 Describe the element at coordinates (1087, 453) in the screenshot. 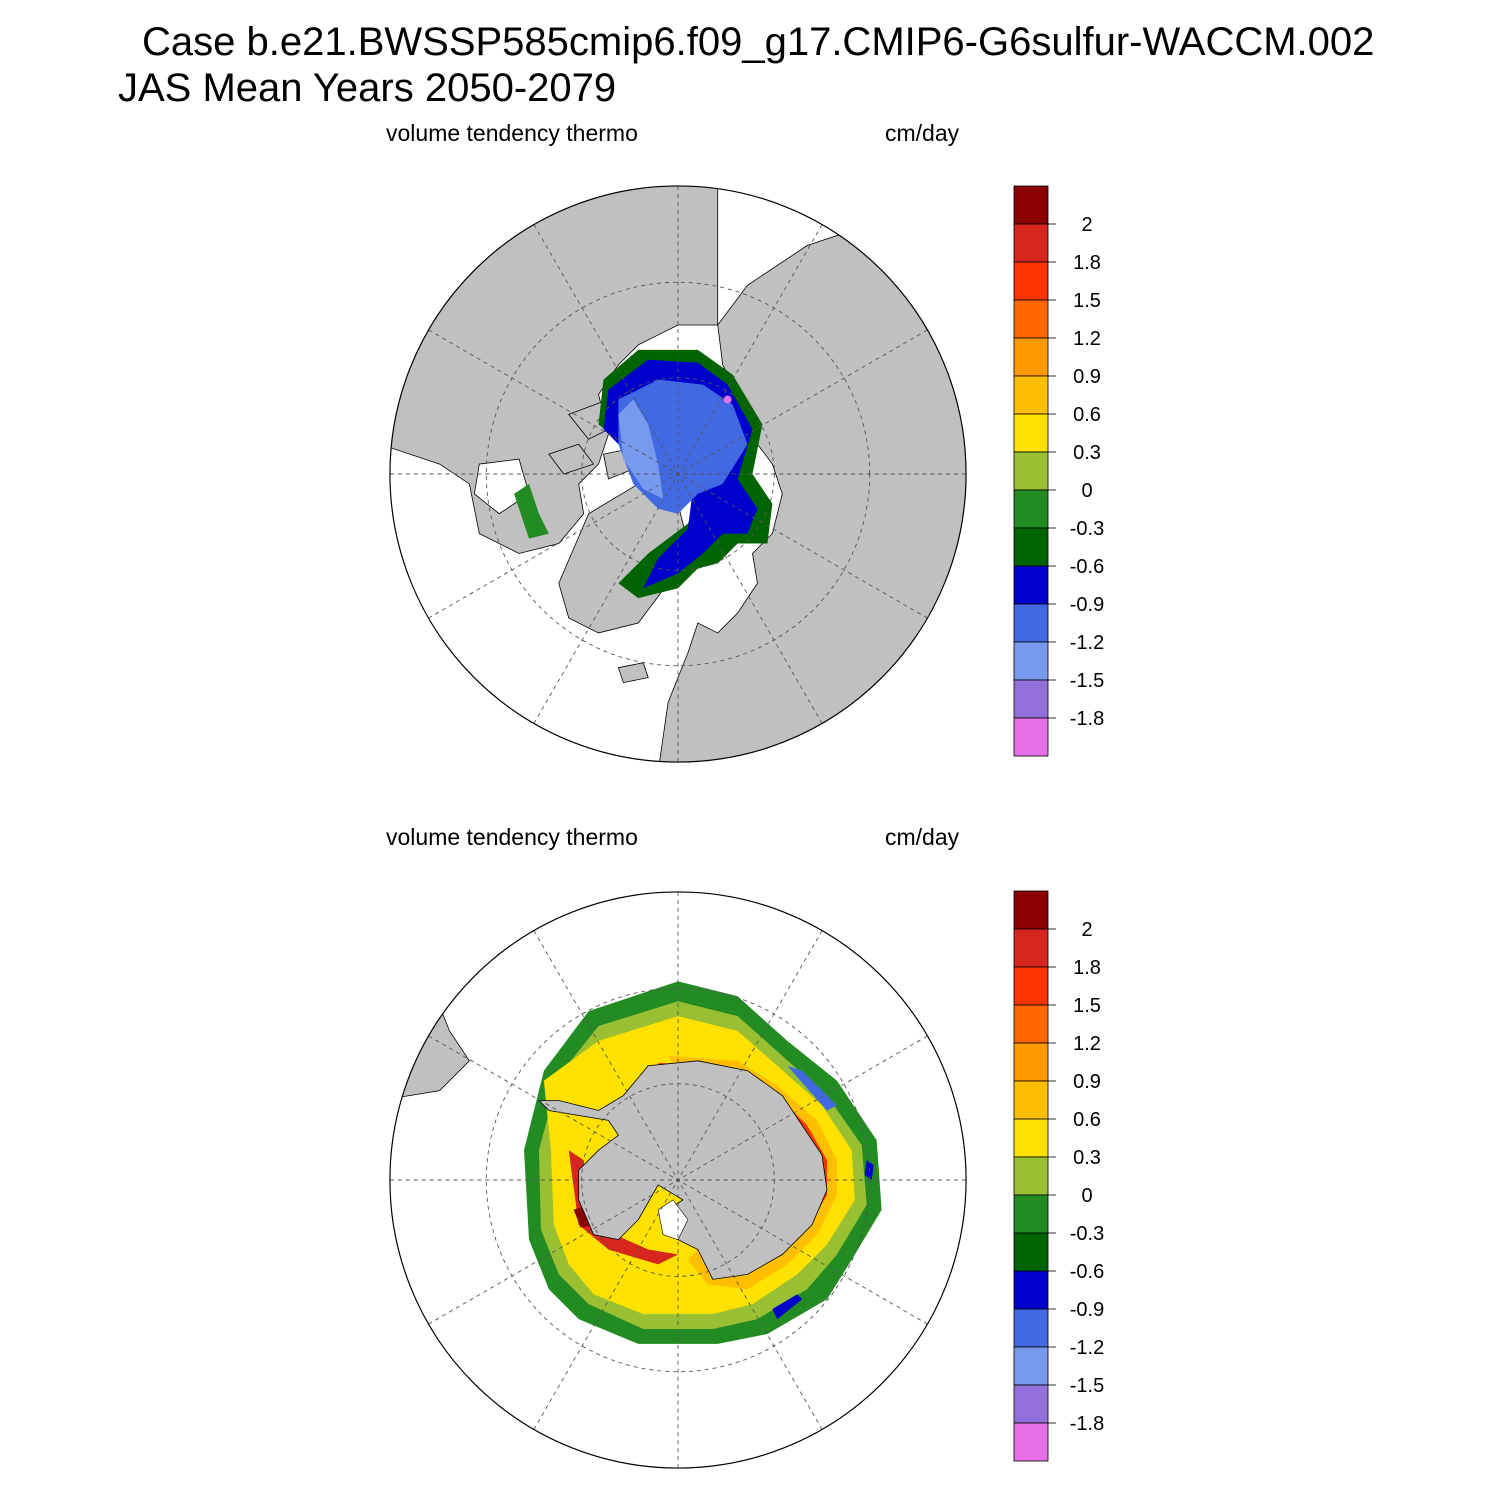

I see `north-colorbar-label-6: 0.3` at that location.